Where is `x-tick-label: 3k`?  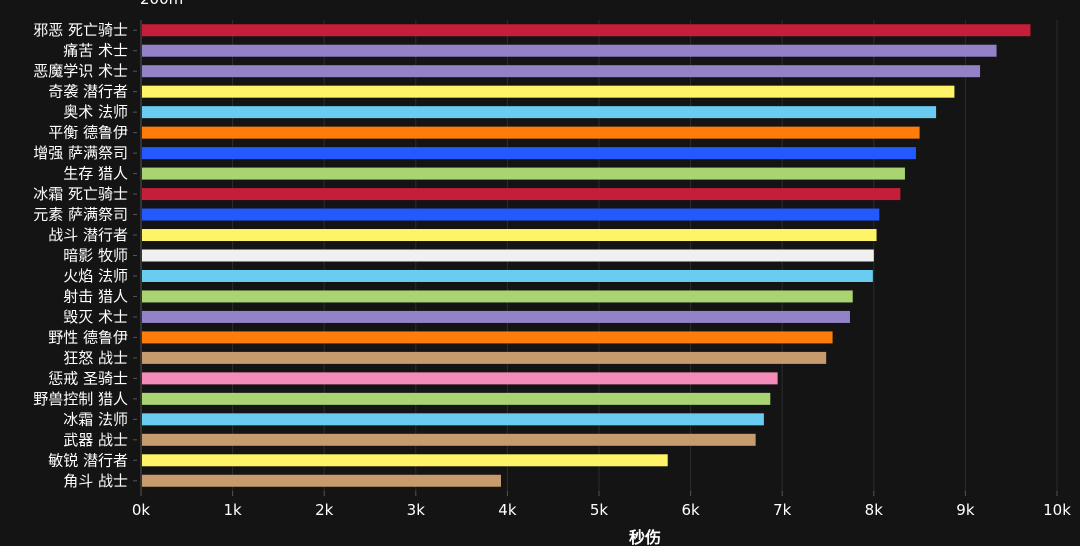
x-tick-label: 3k is located at coordinates (416, 510).